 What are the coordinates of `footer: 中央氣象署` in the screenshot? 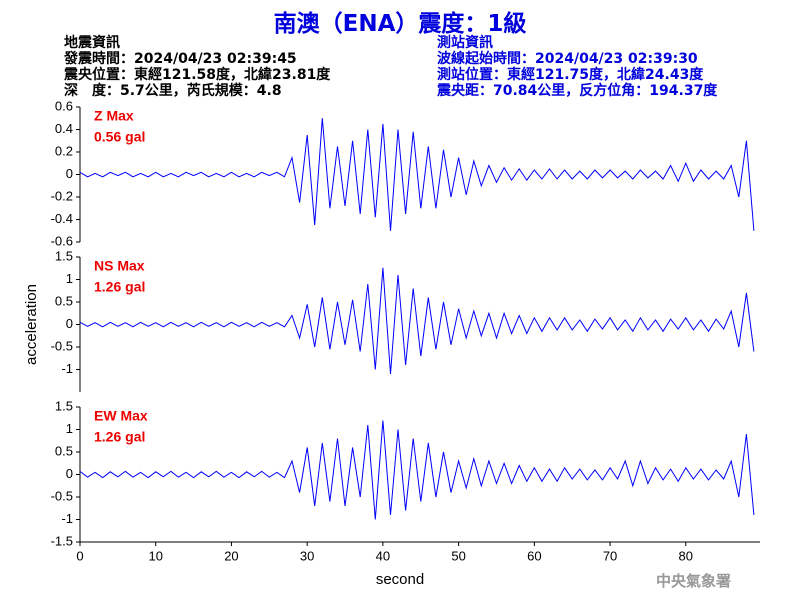 It's located at (694, 581).